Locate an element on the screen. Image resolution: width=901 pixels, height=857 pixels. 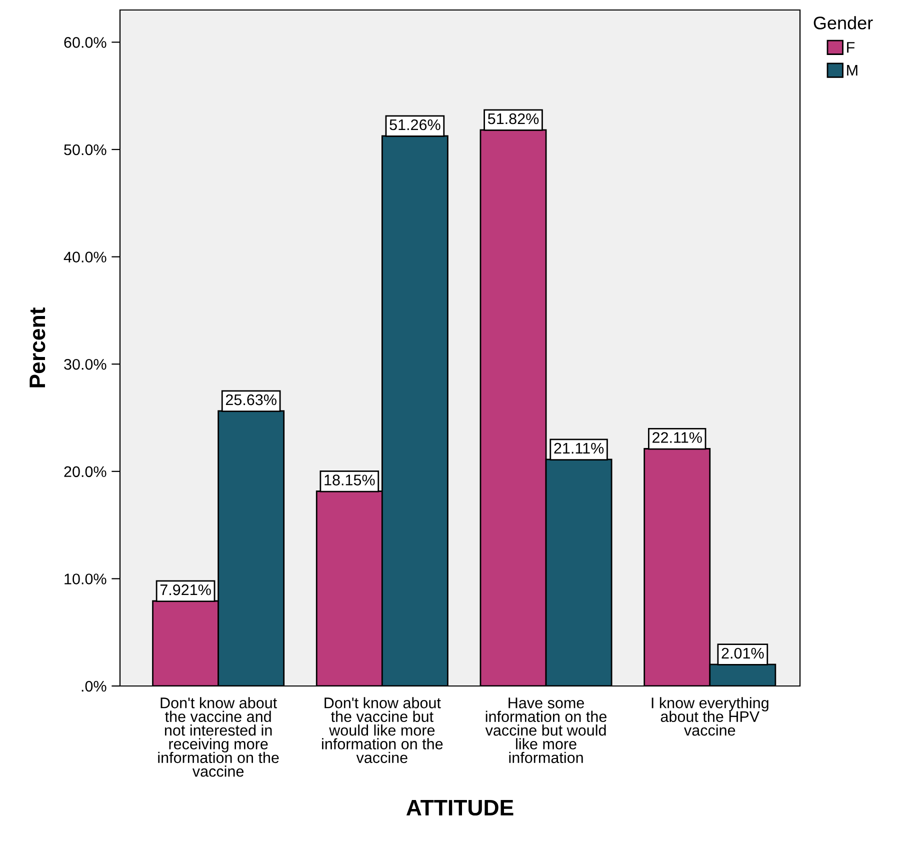
data-label: 25.63% is located at coordinates (251, 400).